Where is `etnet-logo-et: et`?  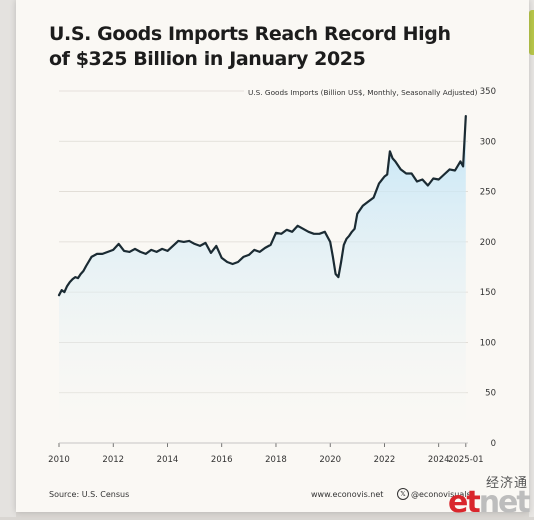 etnet-logo-et: et is located at coordinates (464, 502).